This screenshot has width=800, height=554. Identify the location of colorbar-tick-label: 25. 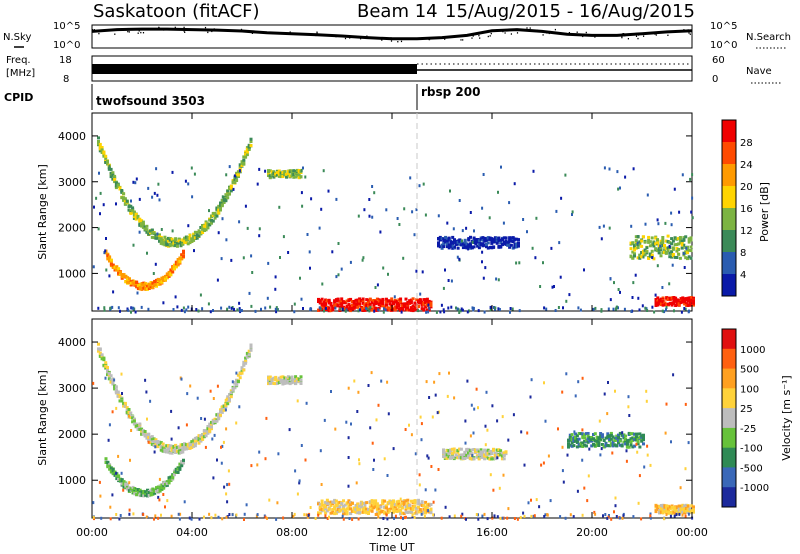
(746, 409).